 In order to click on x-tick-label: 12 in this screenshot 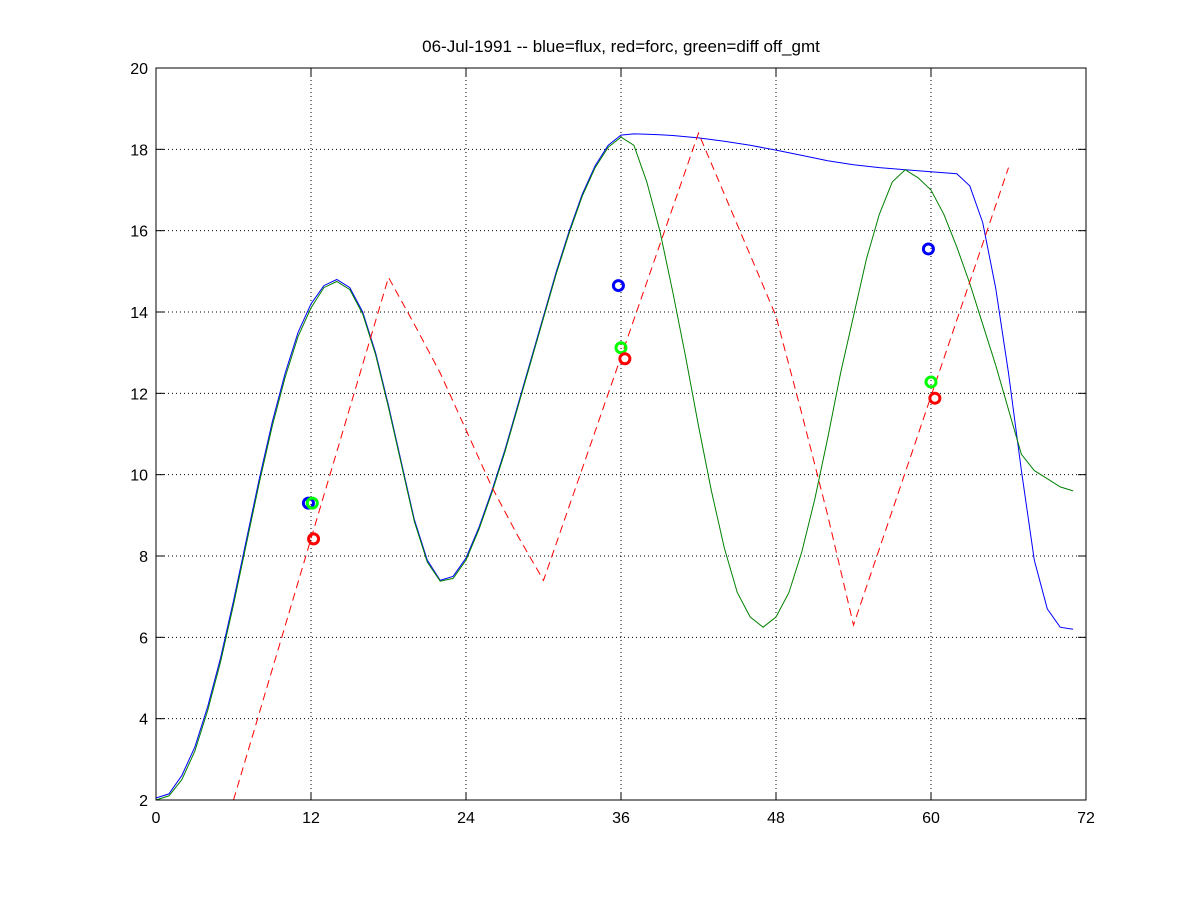, I will do `click(311, 818)`.